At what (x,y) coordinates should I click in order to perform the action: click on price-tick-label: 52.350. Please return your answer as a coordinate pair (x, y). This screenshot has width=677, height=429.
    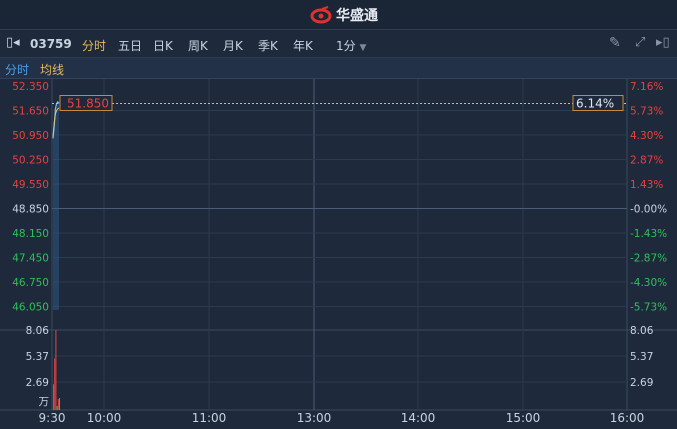
    Looking at the image, I should click on (30, 87).